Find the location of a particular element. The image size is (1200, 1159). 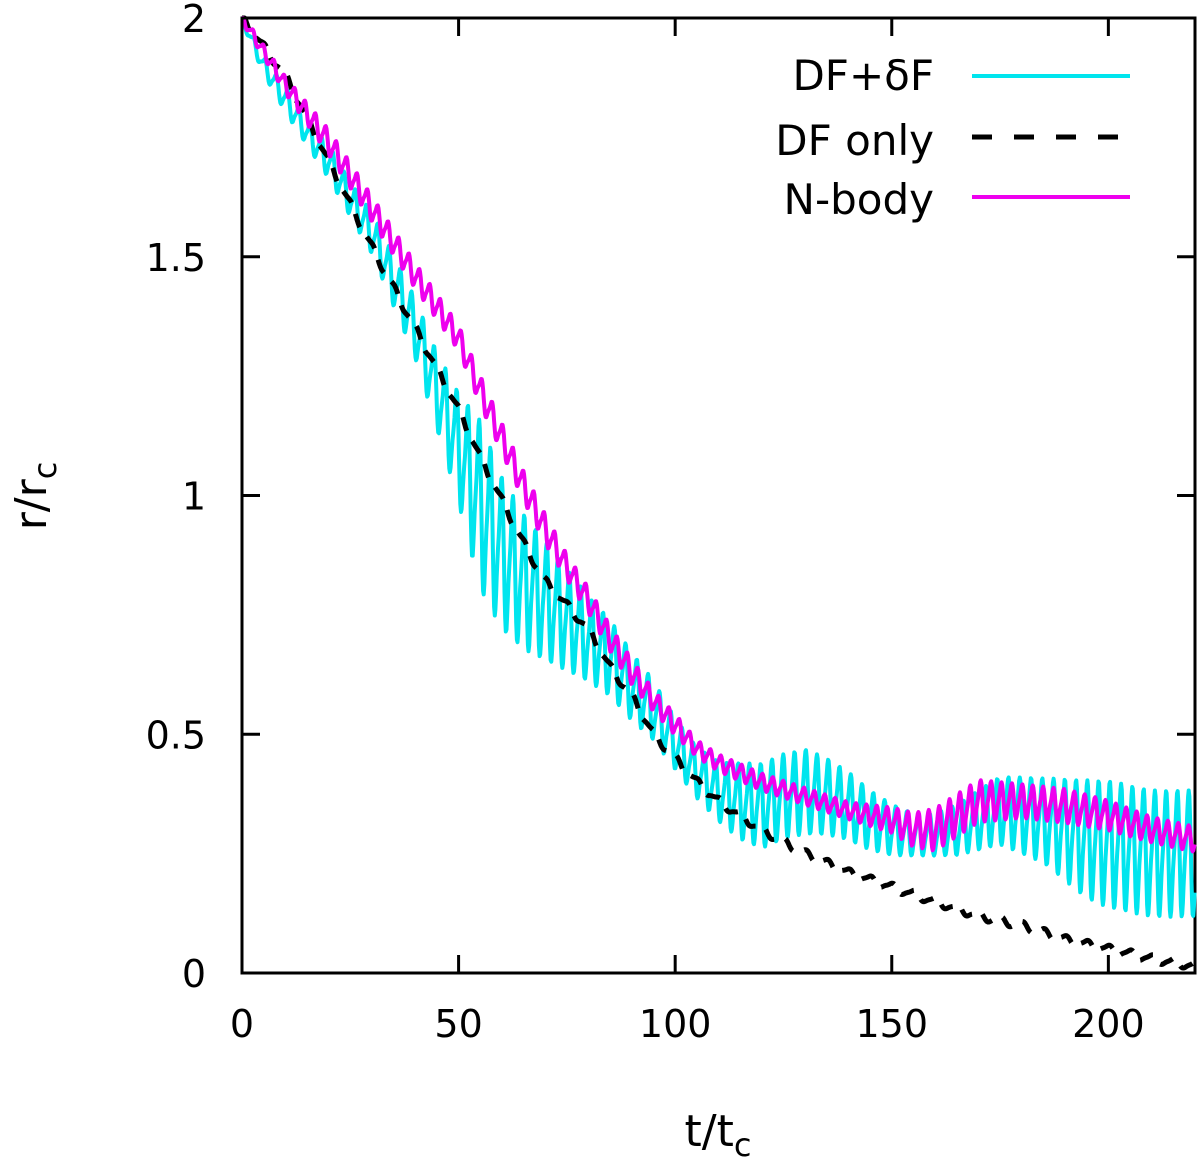

x-tick-label-1: 50 is located at coordinates (458, 1024).